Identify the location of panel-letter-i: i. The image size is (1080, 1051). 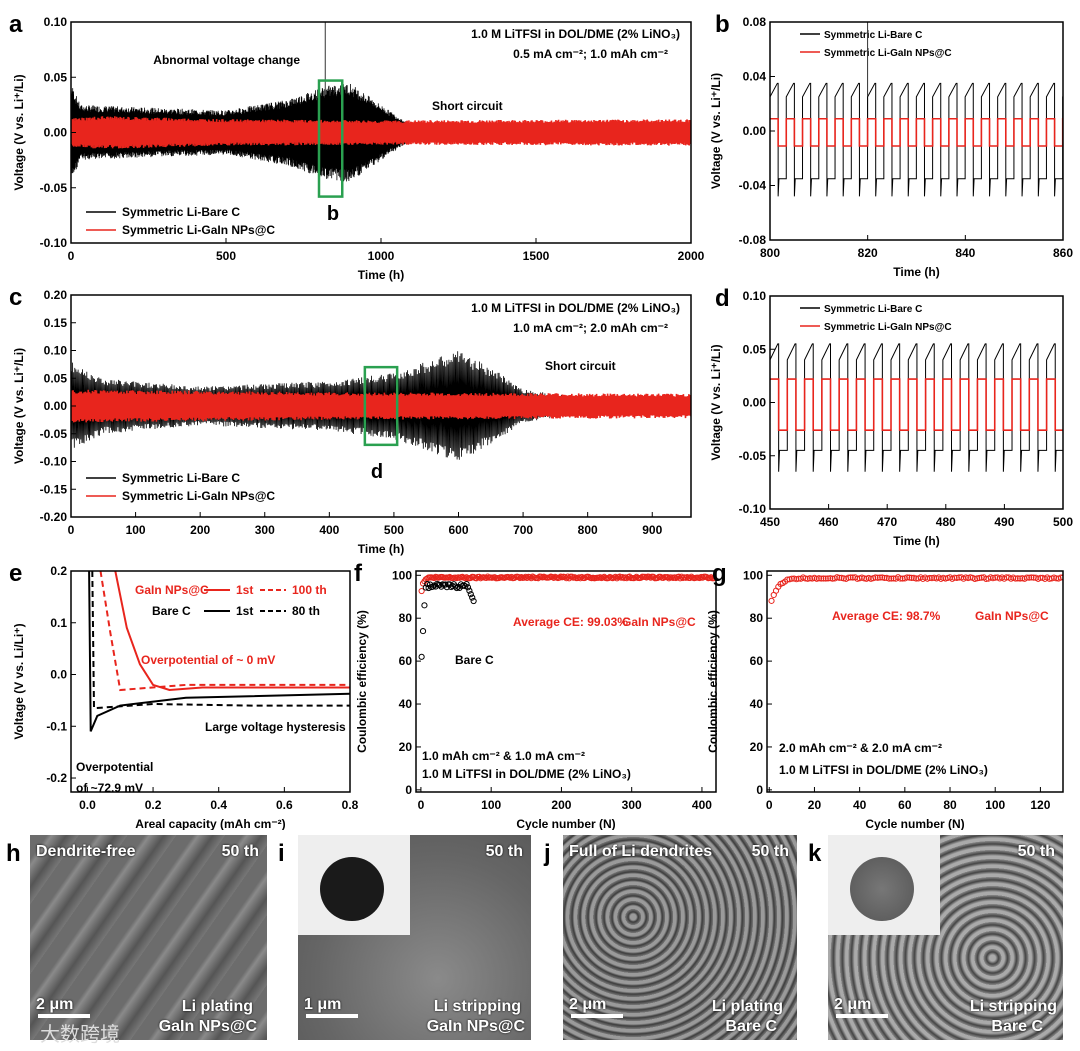
(281, 853).